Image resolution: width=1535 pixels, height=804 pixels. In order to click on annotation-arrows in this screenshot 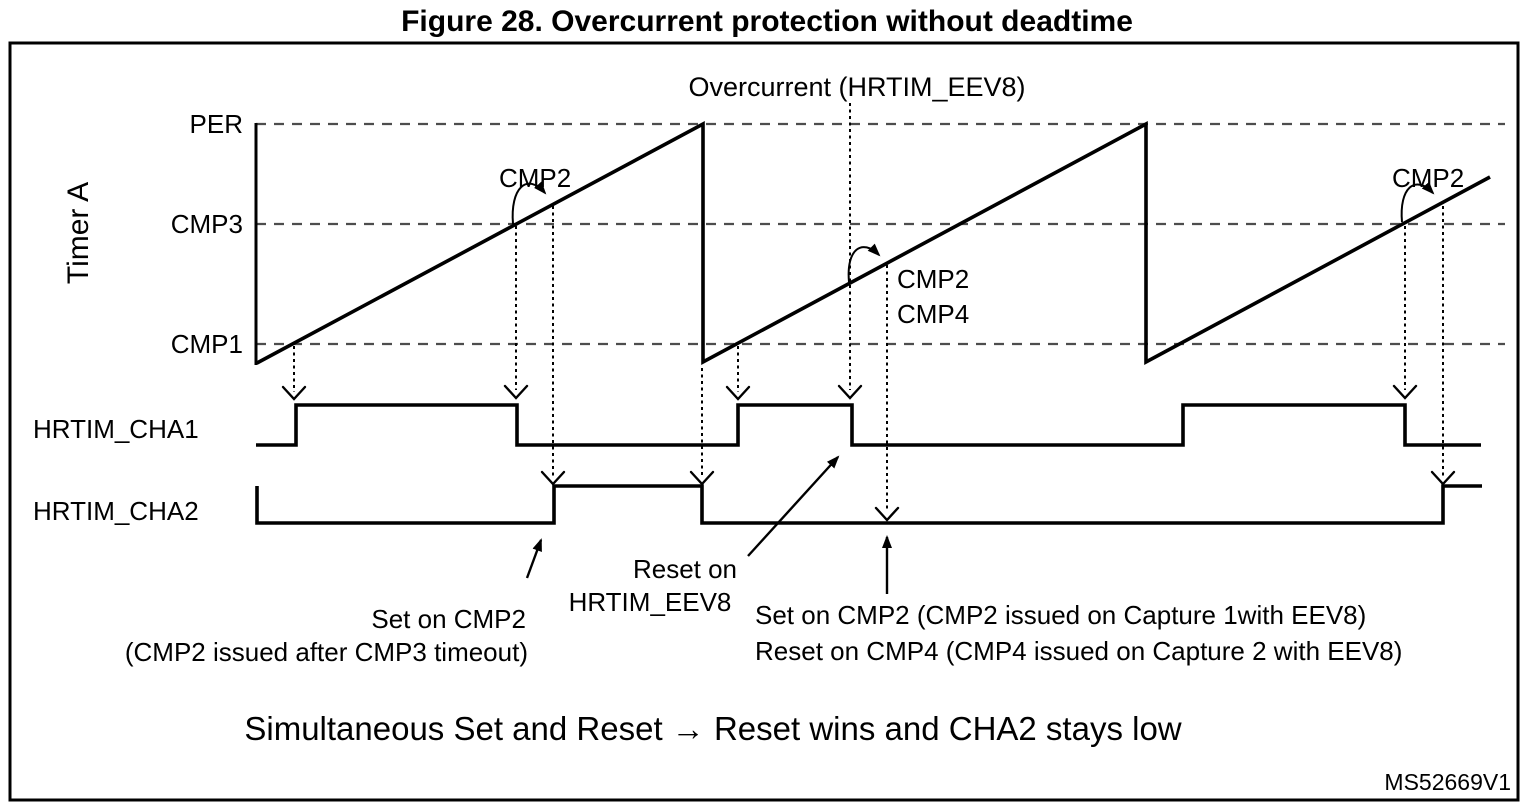, I will do `click(708, 524)`.